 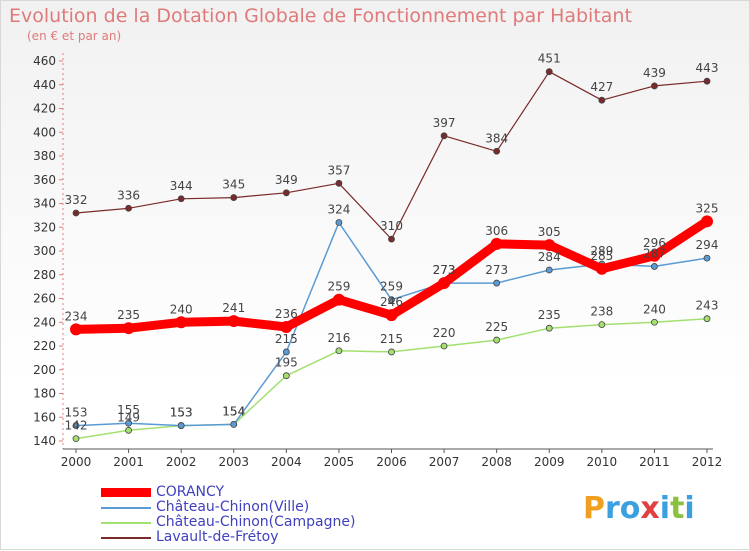 What do you see at coordinates (650, 508) in the screenshot?
I see `logo-letter: x` at bounding box center [650, 508].